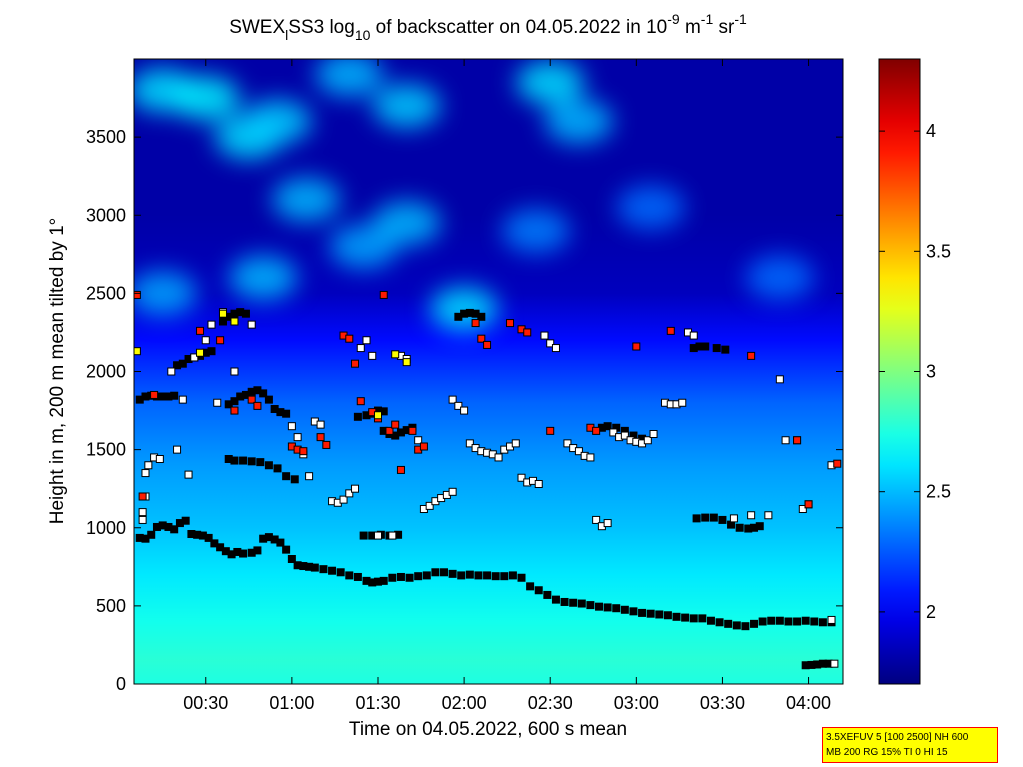 The height and width of the screenshot is (767, 1023). I want to click on info-line-2: MB 200 RG 15% TI 0 HI 15, so click(887, 752).